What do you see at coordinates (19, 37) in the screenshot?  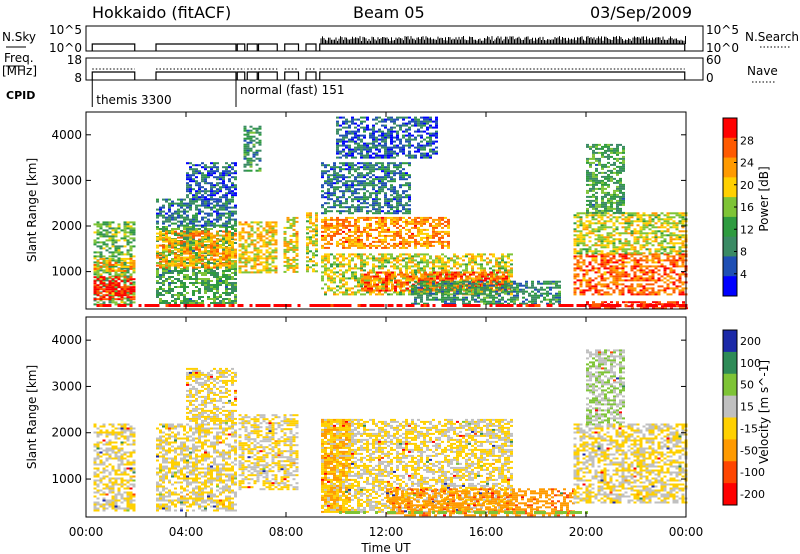 I see `sky-left-label: N.Sky` at bounding box center [19, 37].